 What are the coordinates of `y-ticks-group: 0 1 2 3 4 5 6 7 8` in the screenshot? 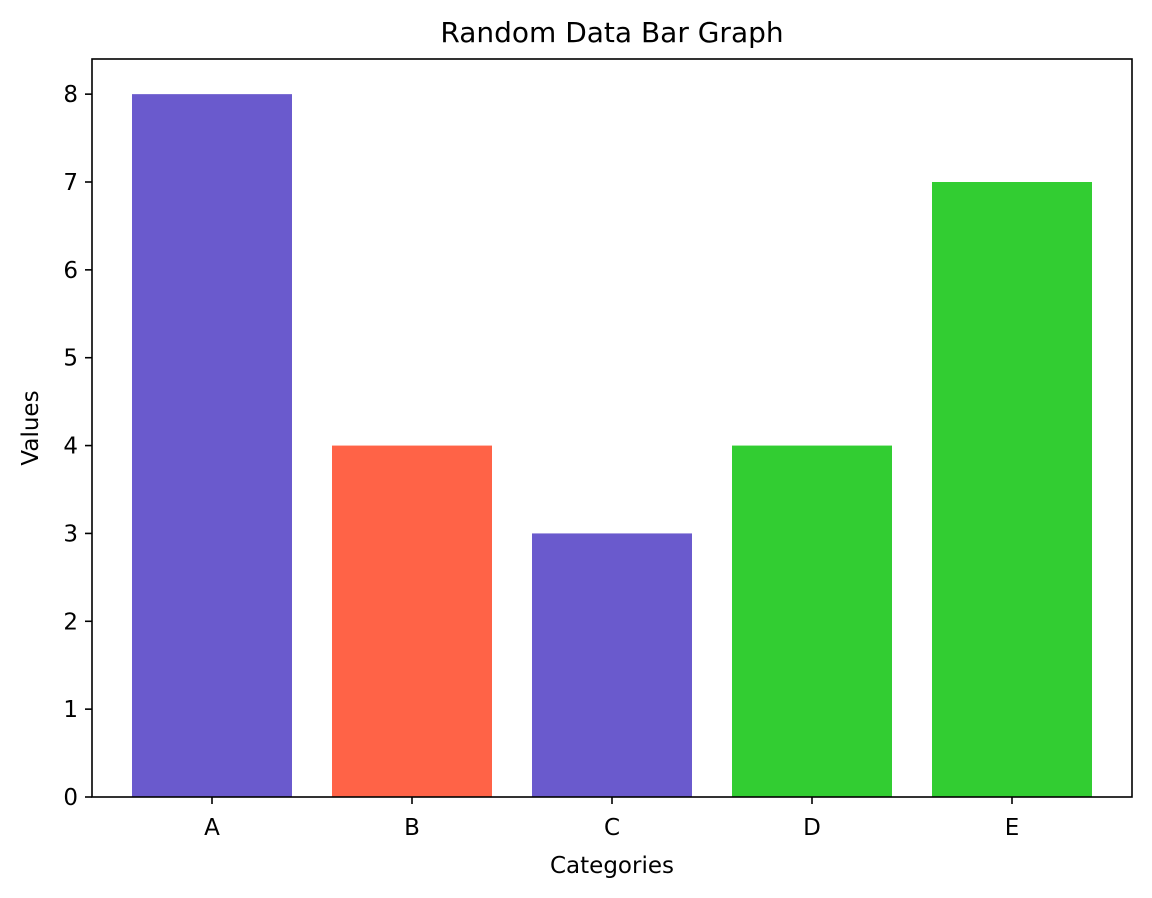 It's located at (77, 446).